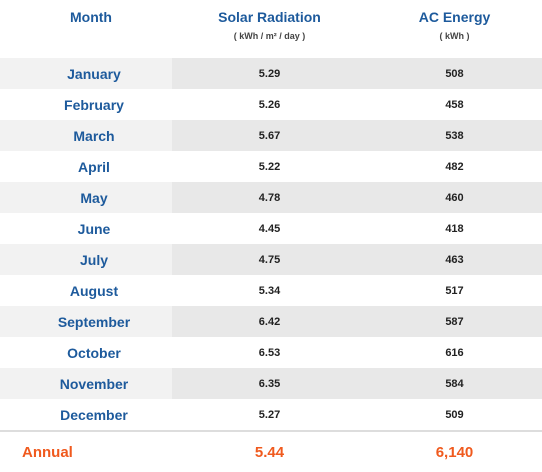 The image size is (542, 472). I want to click on annual-row: Annual 5.44 6,140, so click(271, 451).